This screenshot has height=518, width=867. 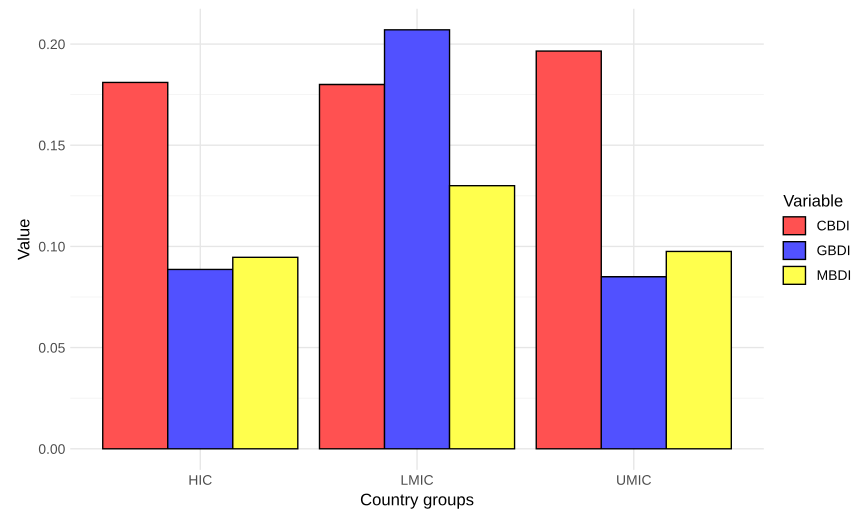 What do you see at coordinates (634, 480) in the screenshot?
I see `x-tick-label: UMIC` at bounding box center [634, 480].